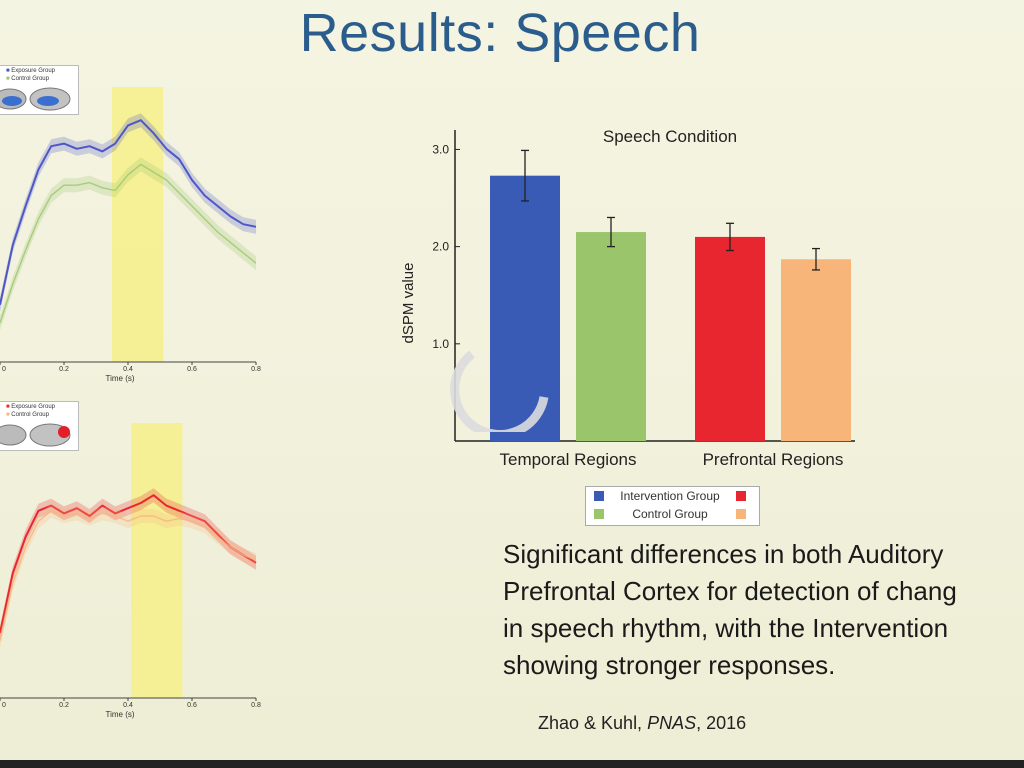 This screenshot has height=768, width=1024. Describe the element at coordinates (670, 136) in the screenshot. I see `chart-title: Speech Condition` at that location.